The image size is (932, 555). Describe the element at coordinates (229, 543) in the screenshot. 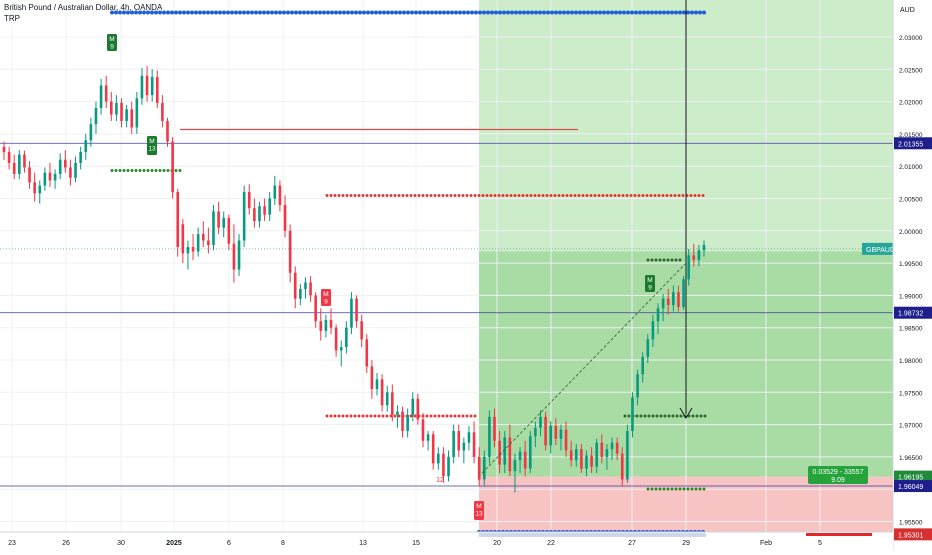

I see `x-tick-label: 6` at that location.